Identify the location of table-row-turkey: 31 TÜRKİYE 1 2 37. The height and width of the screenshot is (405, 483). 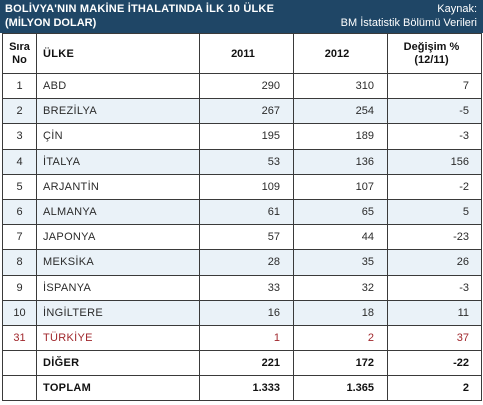
(242, 338).